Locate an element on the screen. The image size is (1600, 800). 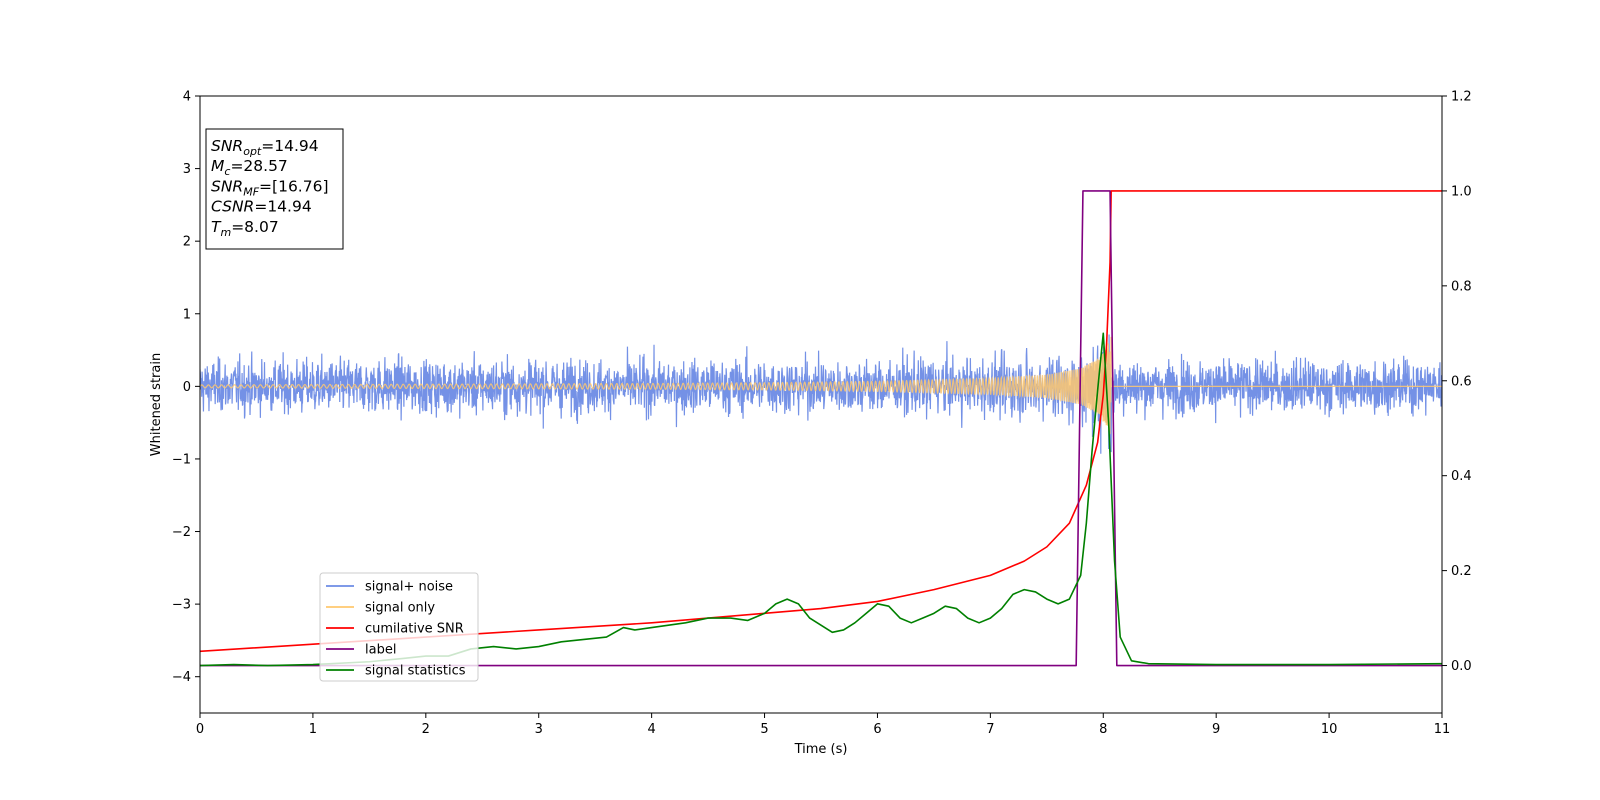
legend-label-label: label is located at coordinates (380, 650).